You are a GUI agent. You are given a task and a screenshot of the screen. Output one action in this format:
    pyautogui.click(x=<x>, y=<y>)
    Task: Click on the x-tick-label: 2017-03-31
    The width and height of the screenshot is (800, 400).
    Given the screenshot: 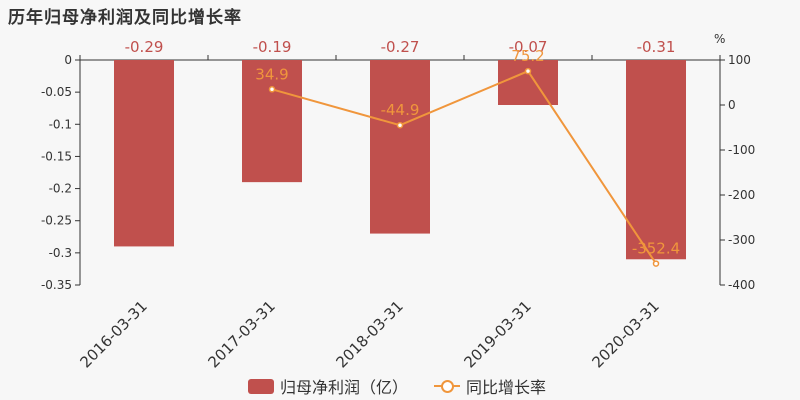 What is the action you would take?
    pyautogui.click(x=241, y=334)
    